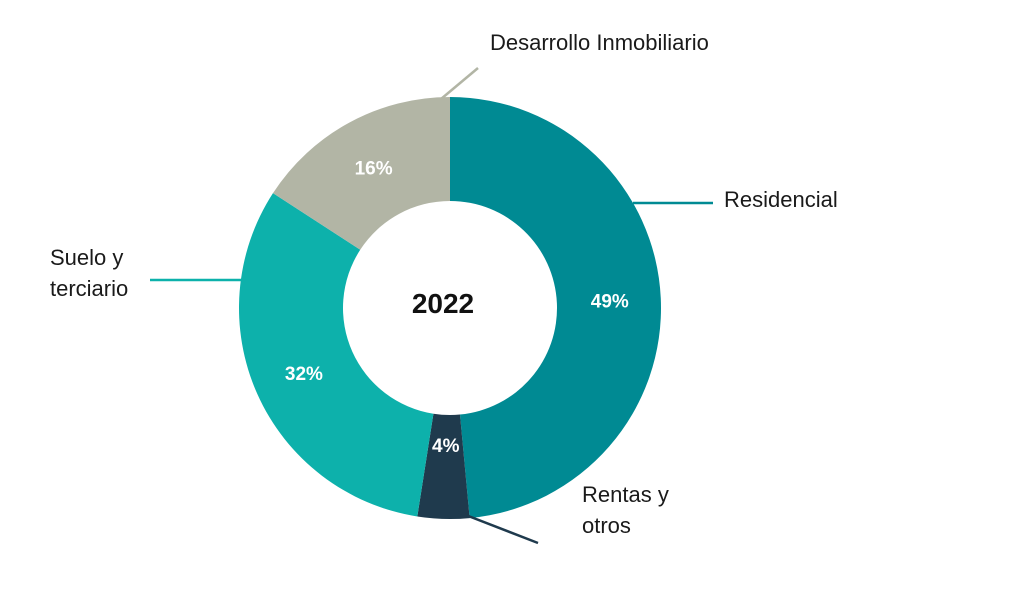 Image resolution: width=1024 pixels, height=599 pixels. I want to click on leader-line-rentas-y-otros, so click(498, 527).